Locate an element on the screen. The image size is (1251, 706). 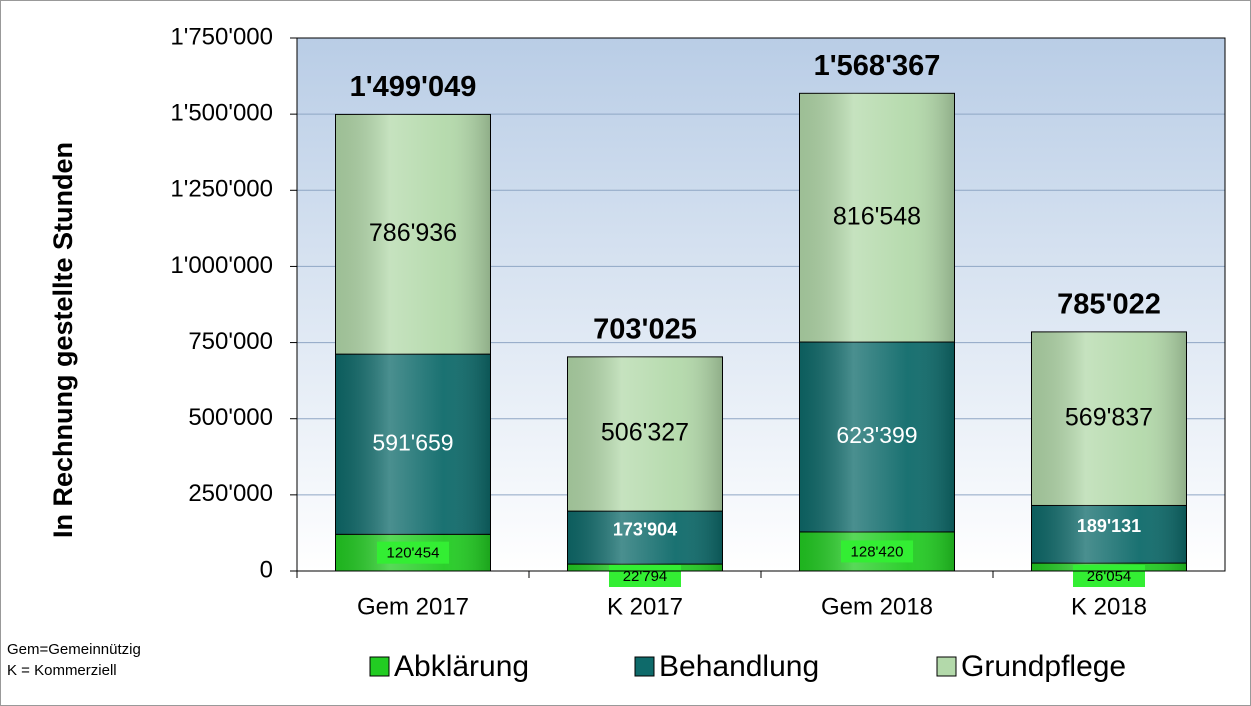
value-label: 816'548 is located at coordinates (877, 216).